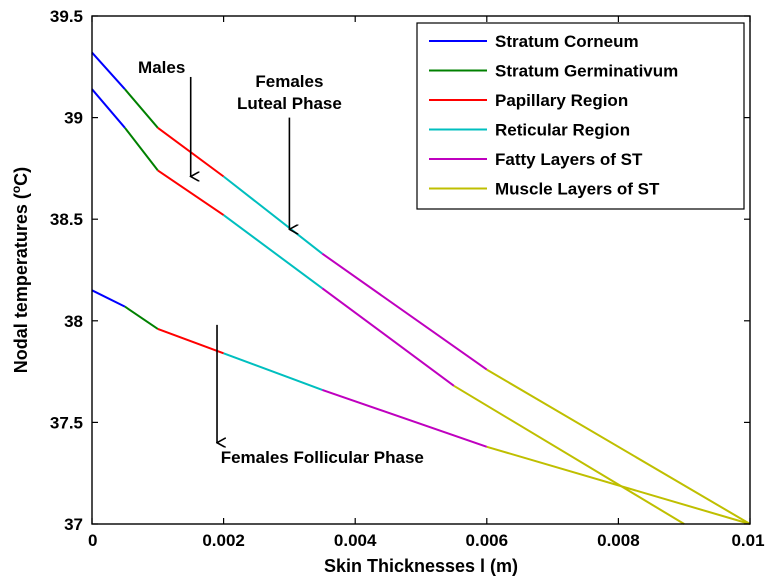 The height and width of the screenshot is (580, 767). I want to click on y-tick-label: 38, so click(73, 321).